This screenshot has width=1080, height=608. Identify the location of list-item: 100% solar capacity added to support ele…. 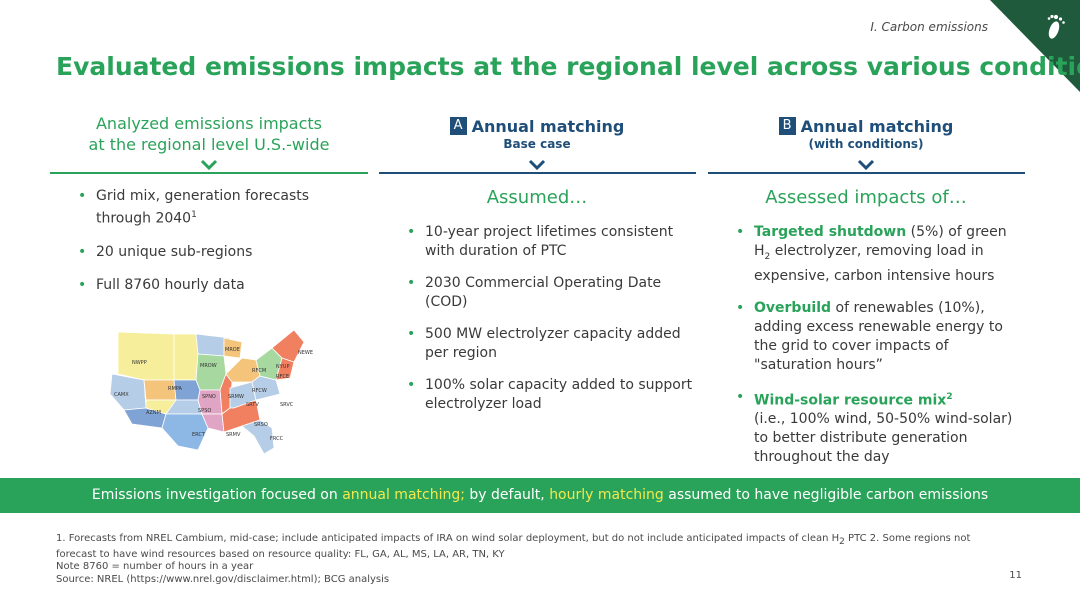
(552, 395).